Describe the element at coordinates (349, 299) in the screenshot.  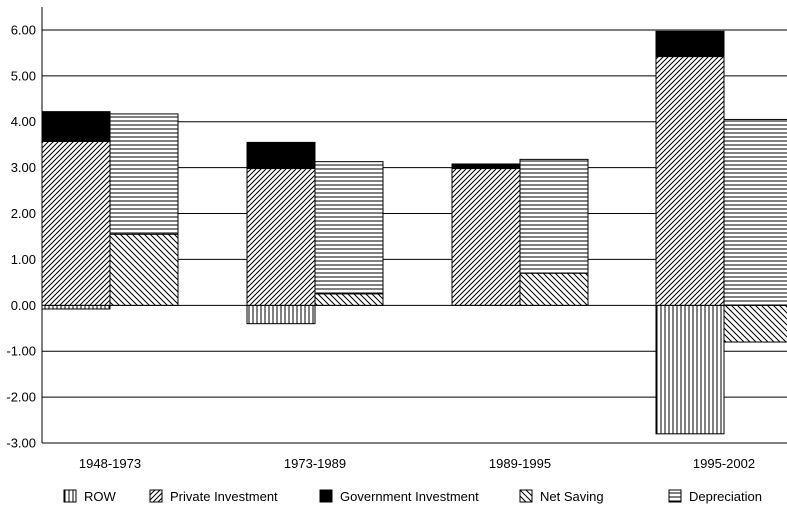
I see `bar-net-saving-1973-1989` at that location.